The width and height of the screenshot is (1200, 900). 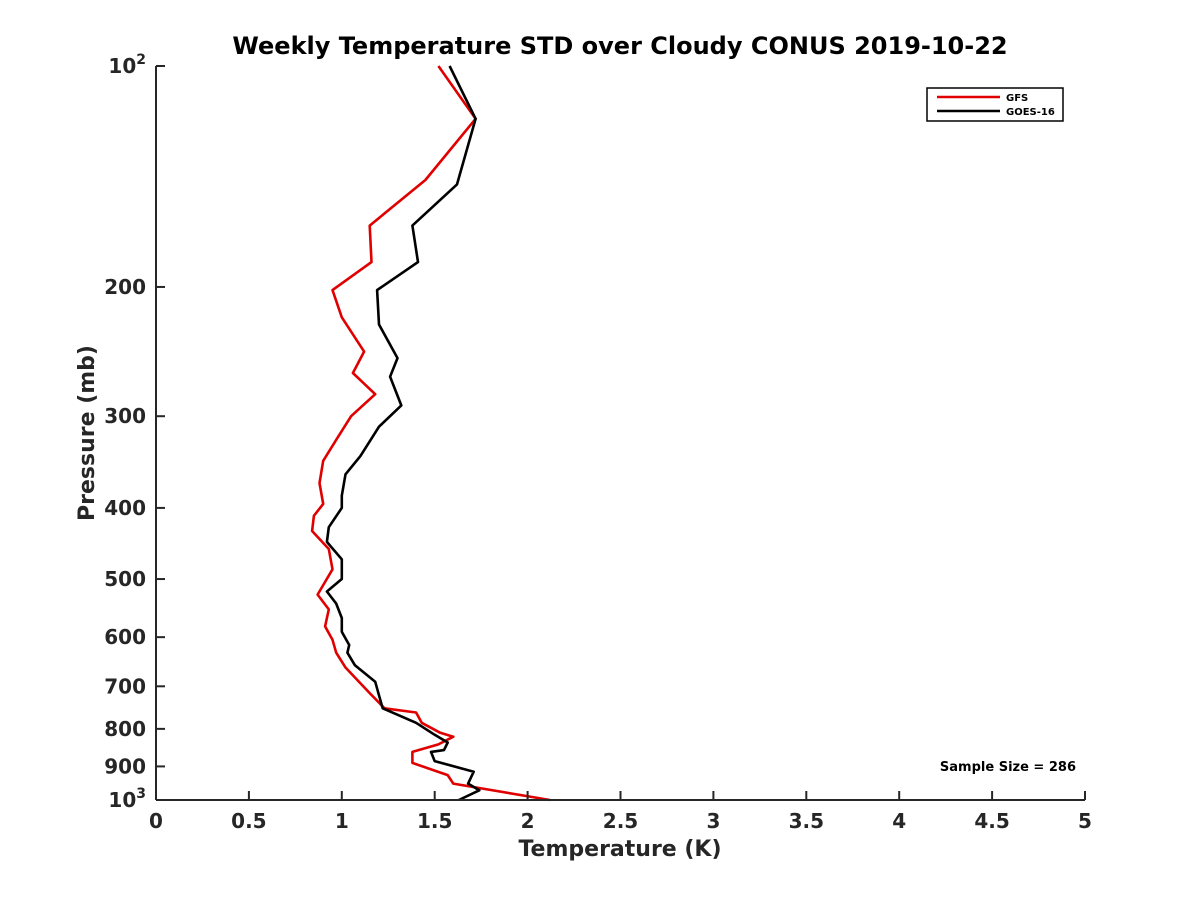 I want to click on x-axis-label: Temperature (K), so click(x=619, y=849).